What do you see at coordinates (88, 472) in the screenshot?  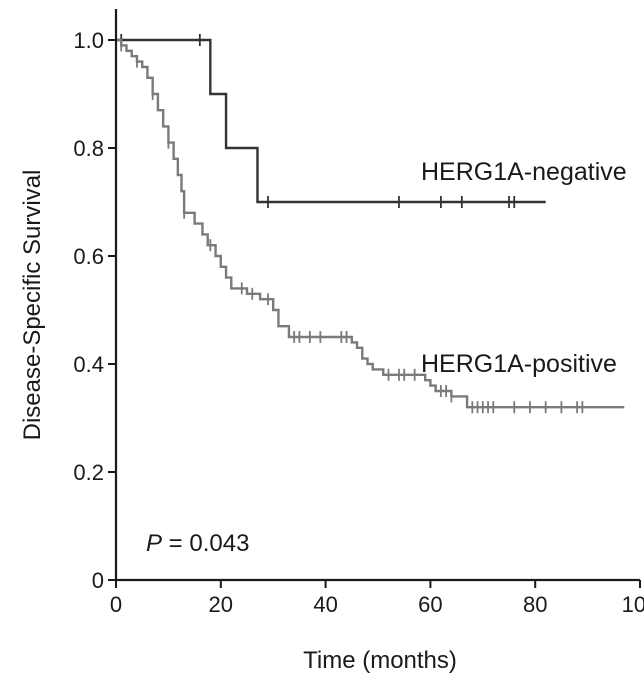 I see `y-tick-label: 0.2` at bounding box center [88, 472].